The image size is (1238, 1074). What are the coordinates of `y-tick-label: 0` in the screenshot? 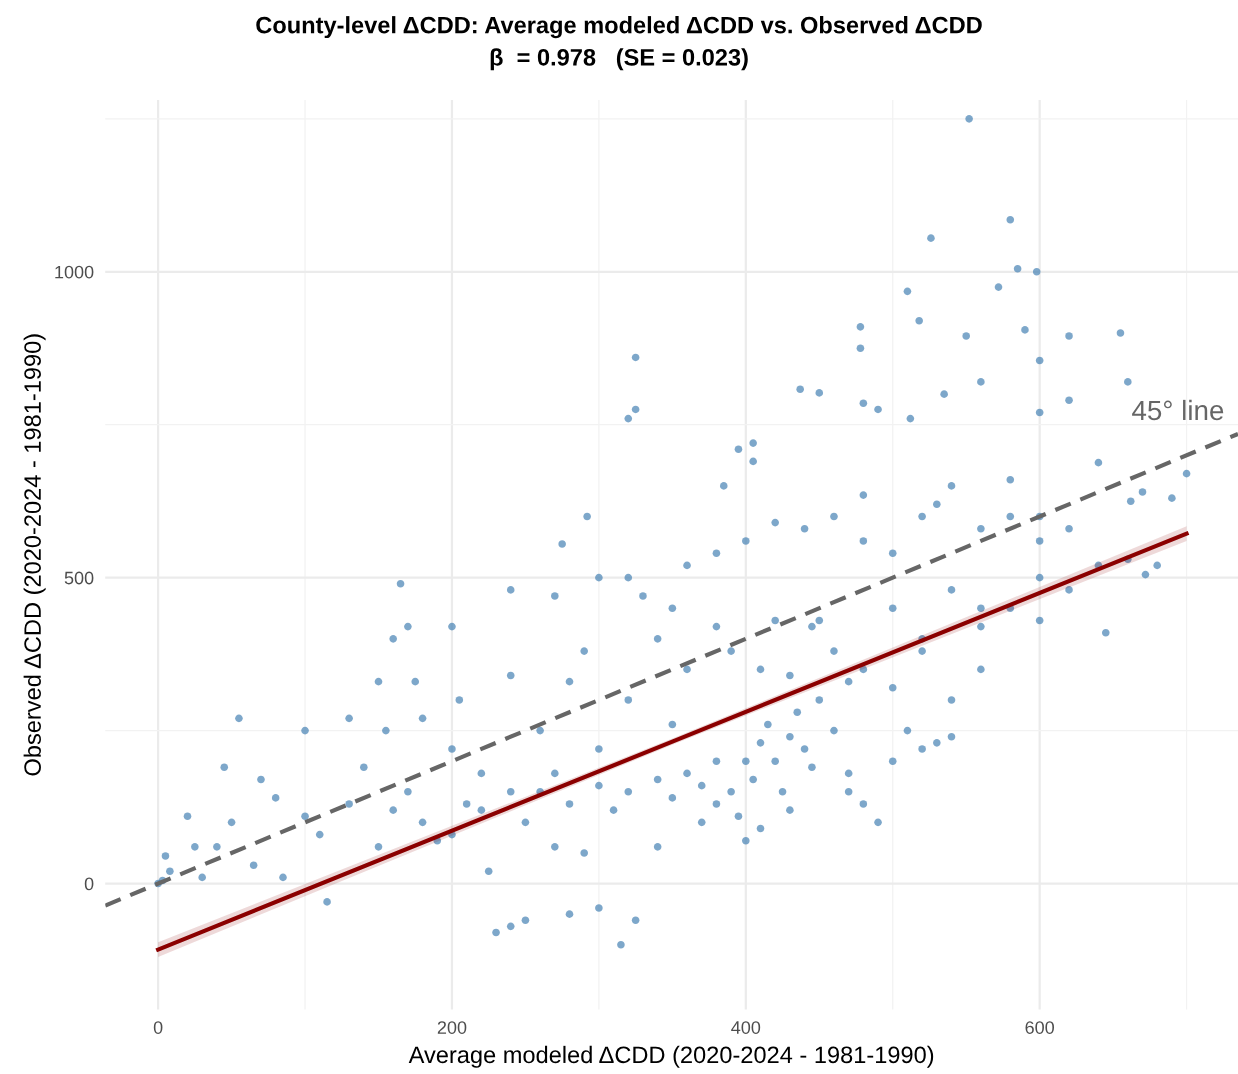 It's located at (89, 884).